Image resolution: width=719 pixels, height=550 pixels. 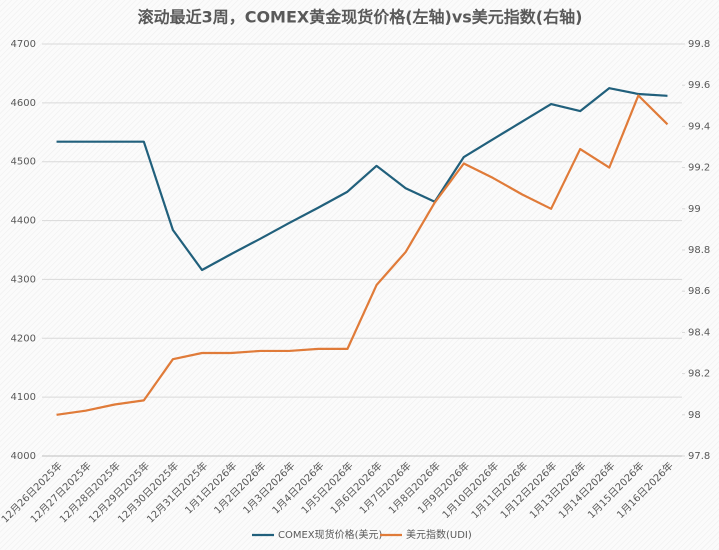 I want to click on y-tick-label: 4600, so click(x=23, y=103).